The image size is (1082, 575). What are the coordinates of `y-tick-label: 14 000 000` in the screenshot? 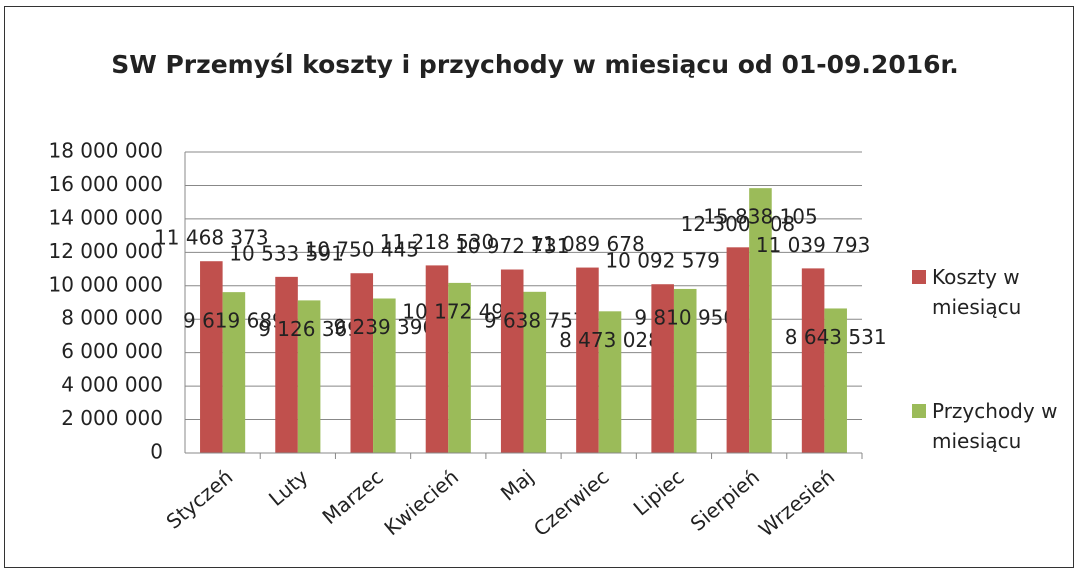 It's located at (105, 217).